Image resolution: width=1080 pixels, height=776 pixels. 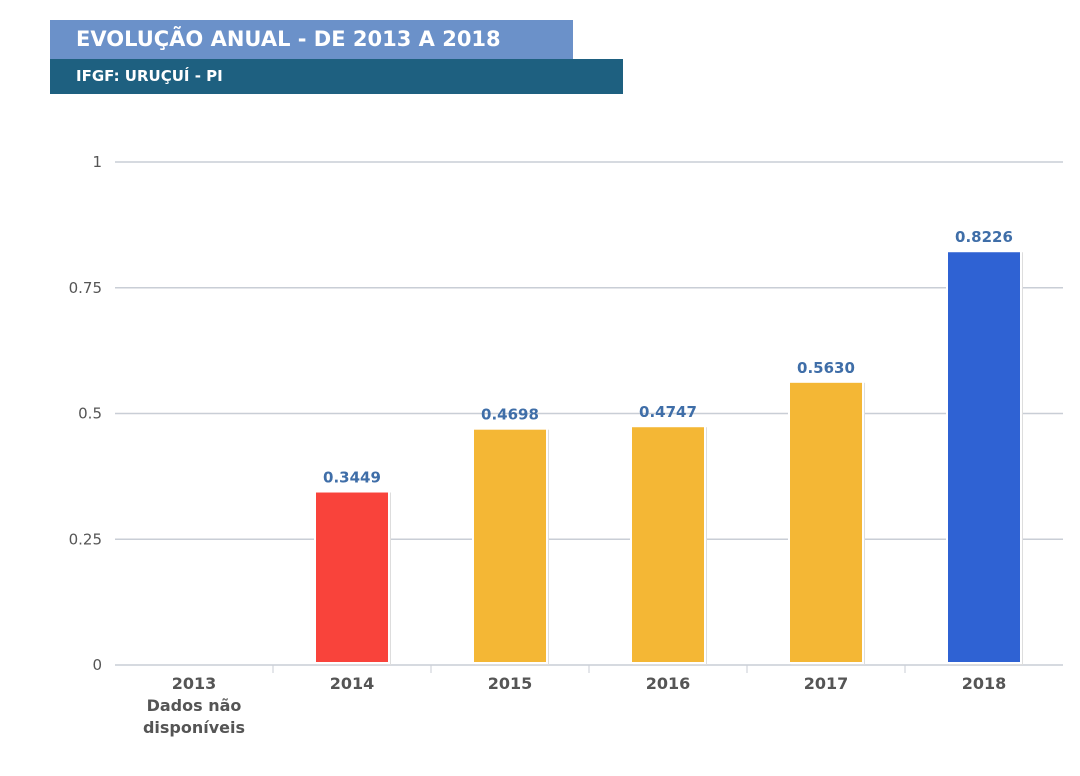 What do you see at coordinates (984, 237) in the screenshot?
I see `data-label: 0.8226` at bounding box center [984, 237].